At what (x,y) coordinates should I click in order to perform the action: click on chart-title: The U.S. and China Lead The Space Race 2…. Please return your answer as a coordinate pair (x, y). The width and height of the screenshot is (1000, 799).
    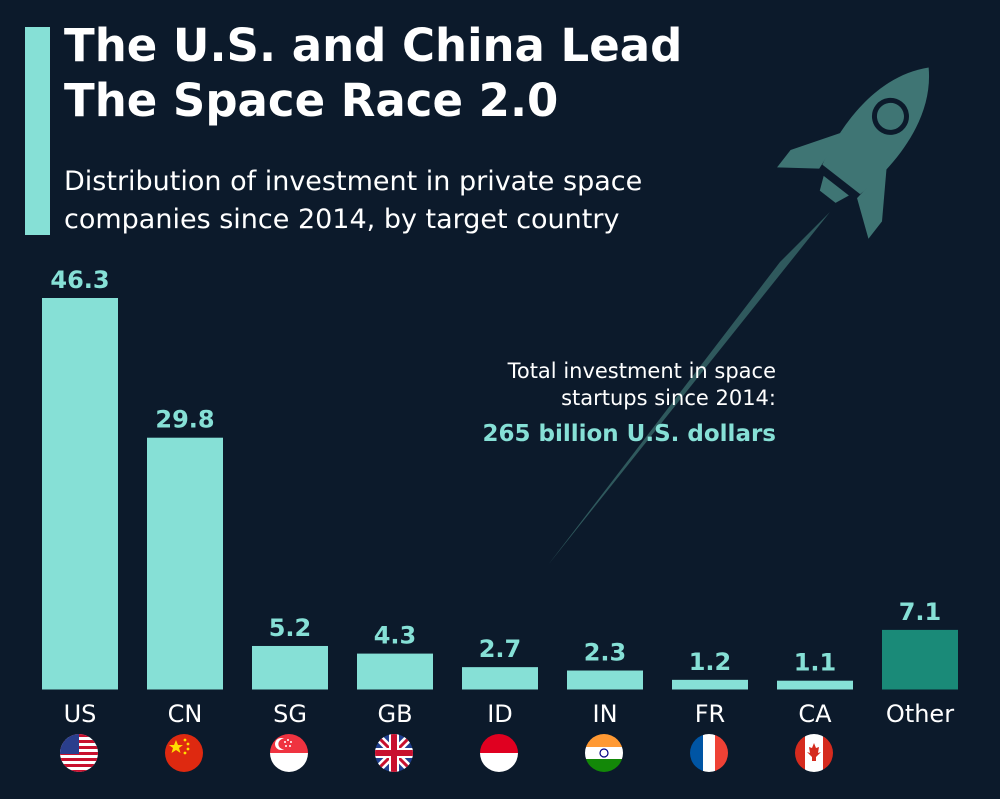
    Looking at the image, I should click on (444, 73).